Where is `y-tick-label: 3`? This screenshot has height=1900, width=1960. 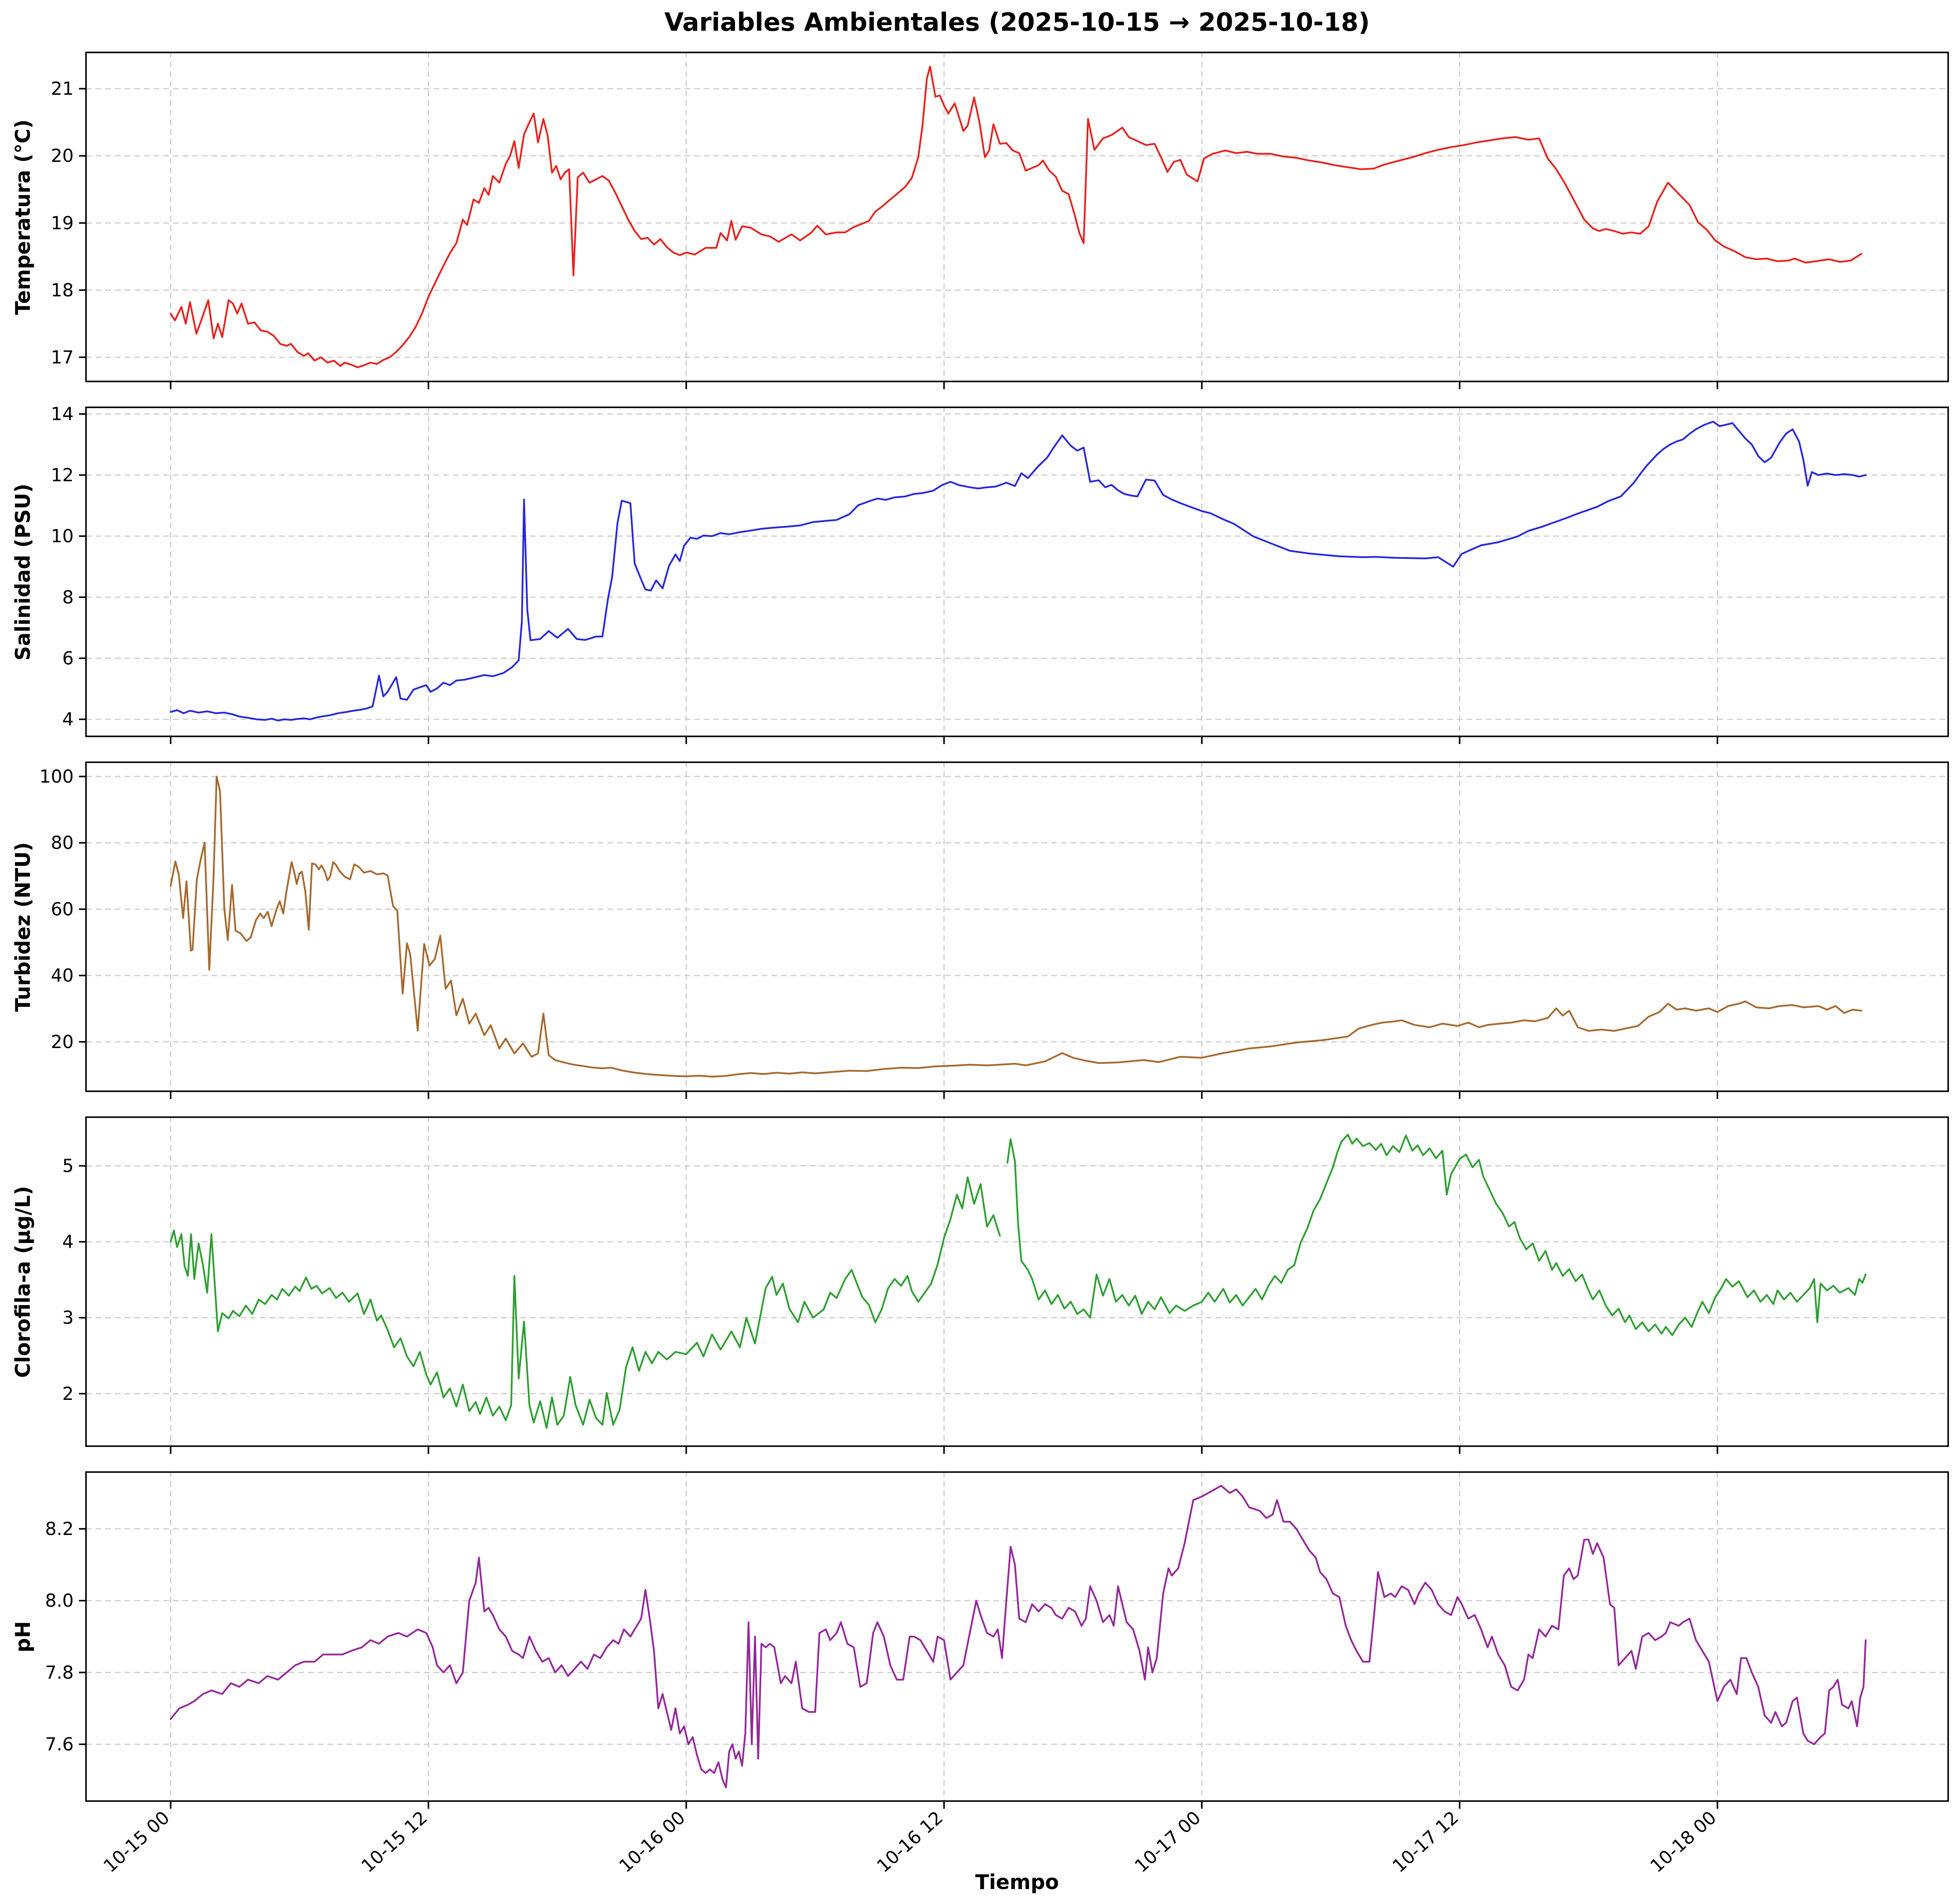
y-tick-label: 3 is located at coordinates (68, 1317).